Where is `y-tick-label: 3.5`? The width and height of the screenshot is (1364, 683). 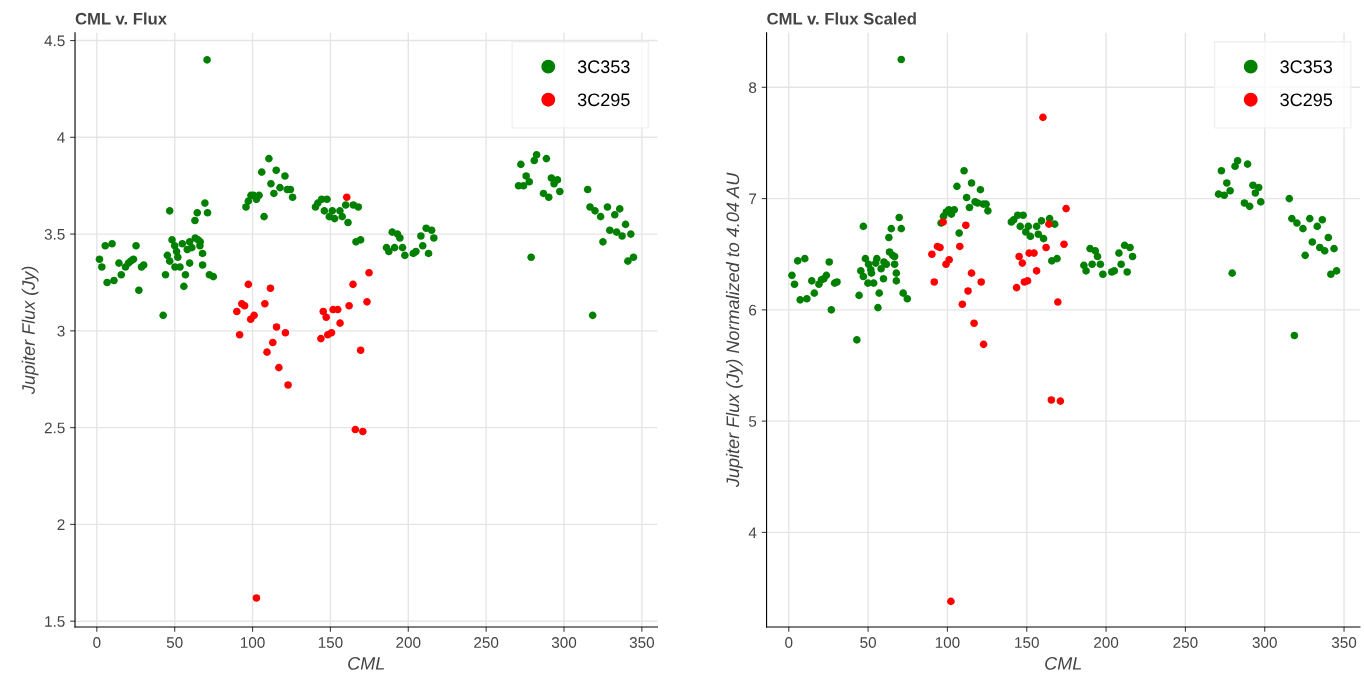 y-tick-label: 3.5 is located at coordinates (54, 234).